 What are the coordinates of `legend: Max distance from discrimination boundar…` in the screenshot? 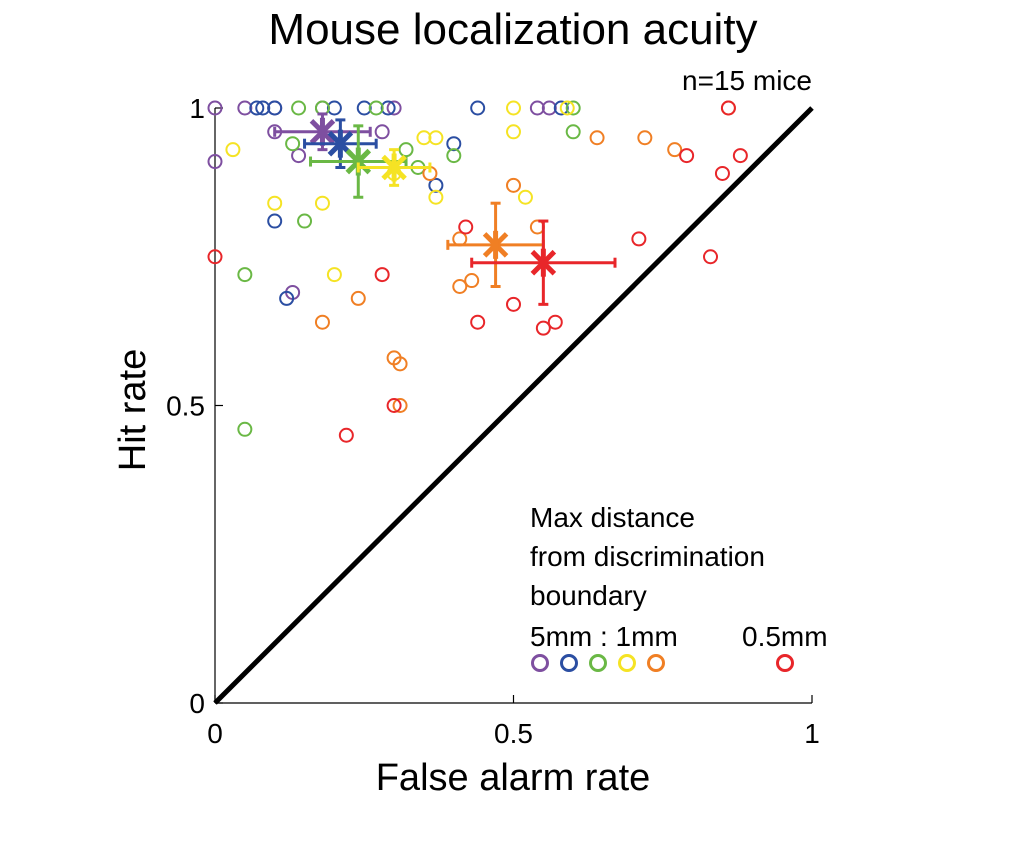 It's located at (679, 587).